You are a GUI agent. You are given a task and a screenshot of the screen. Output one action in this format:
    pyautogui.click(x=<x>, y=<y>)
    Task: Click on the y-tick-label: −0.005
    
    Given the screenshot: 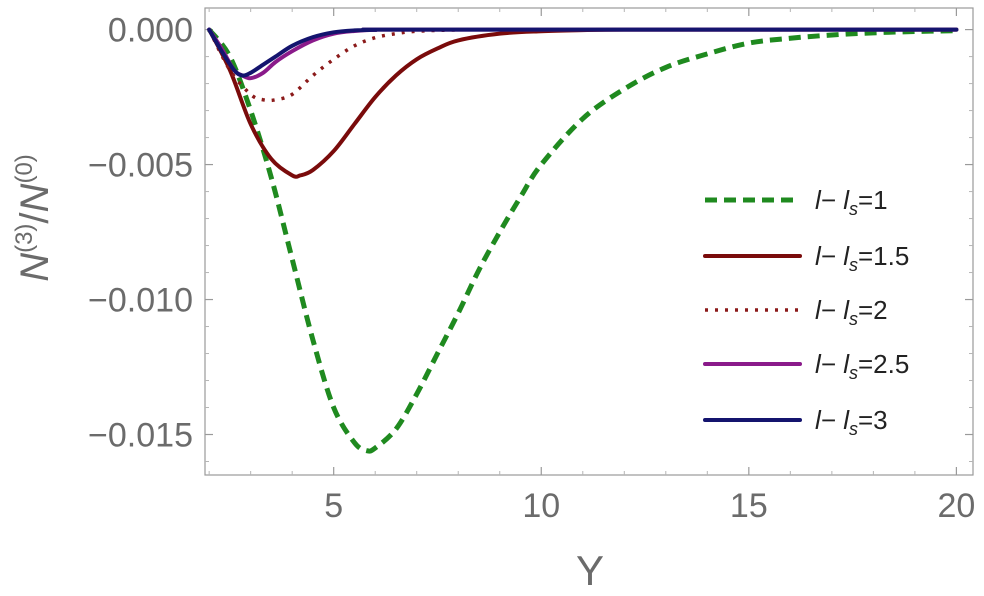 What is the action you would take?
    pyautogui.click(x=140, y=166)
    